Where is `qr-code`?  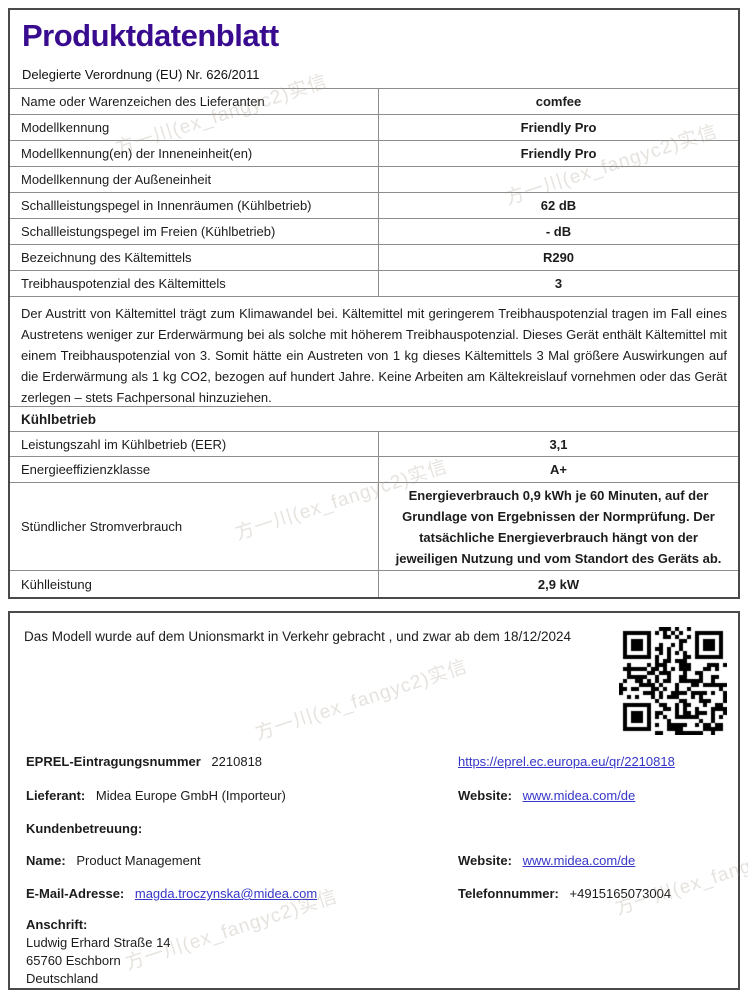 qr-code is located at coordinates (673, 681).